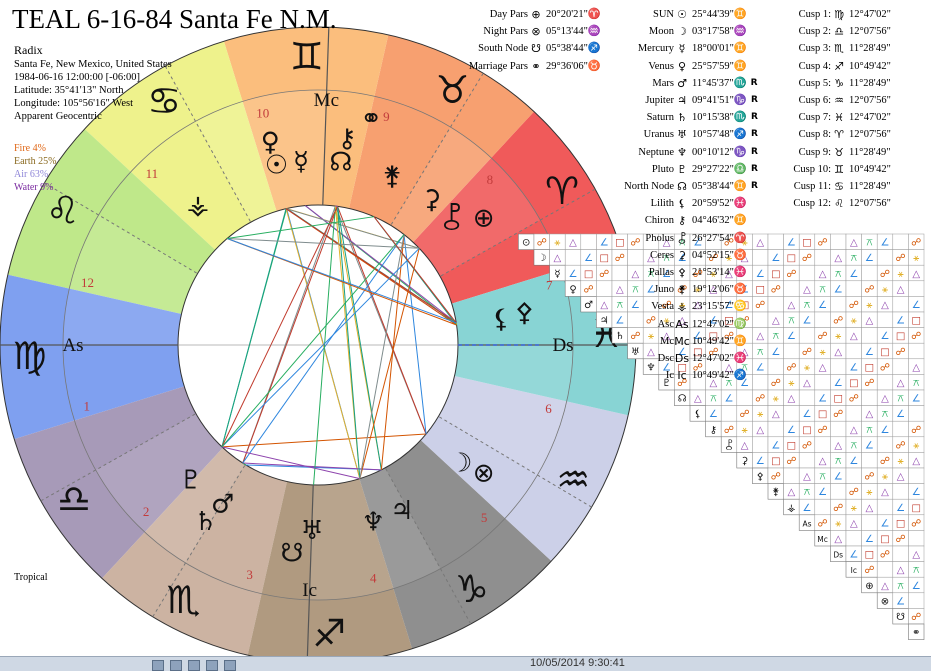  I want to click on planet-row: Mars♂11°45'37"♏R, so click(678, 83).